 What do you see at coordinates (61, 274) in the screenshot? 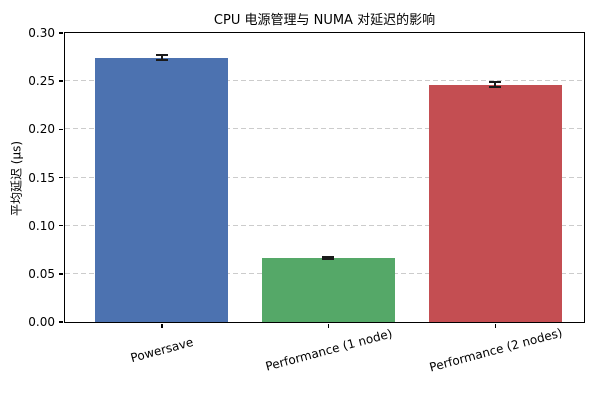
I see `y-tick-0.05` at bounding box center [61, 274].